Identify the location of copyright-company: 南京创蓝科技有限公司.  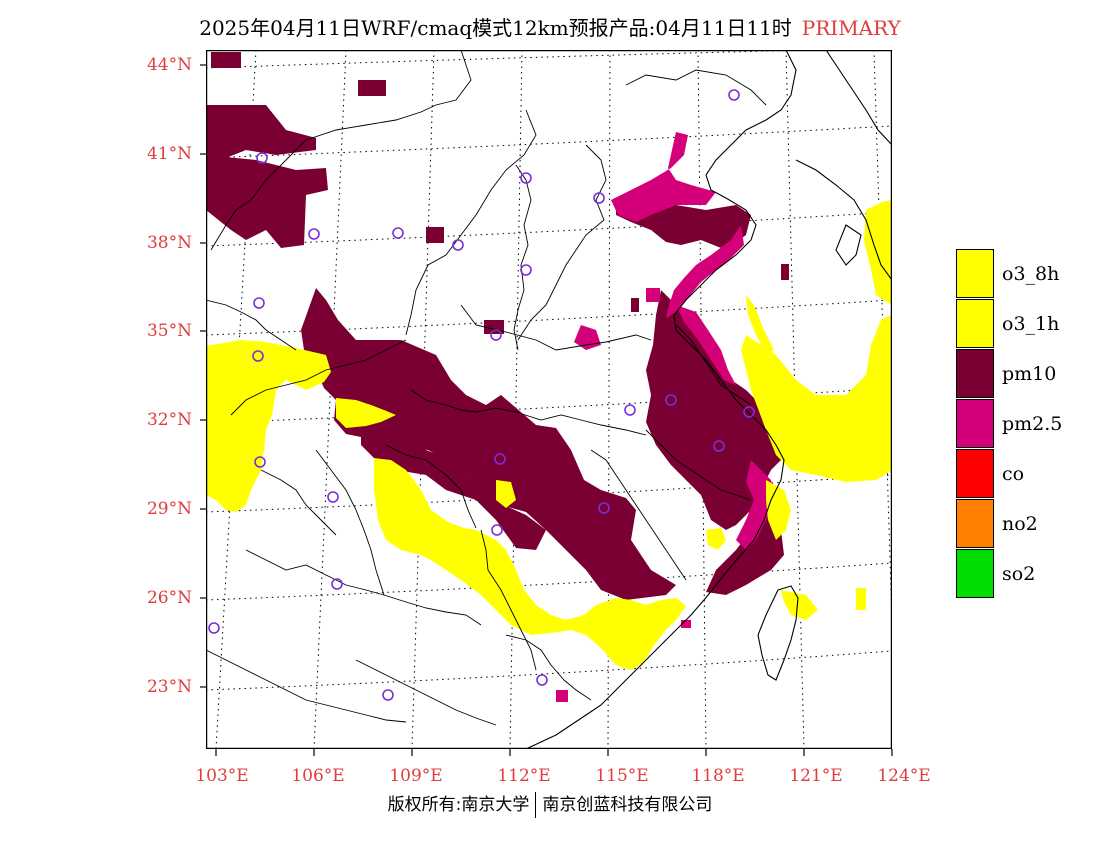
(627, 805).